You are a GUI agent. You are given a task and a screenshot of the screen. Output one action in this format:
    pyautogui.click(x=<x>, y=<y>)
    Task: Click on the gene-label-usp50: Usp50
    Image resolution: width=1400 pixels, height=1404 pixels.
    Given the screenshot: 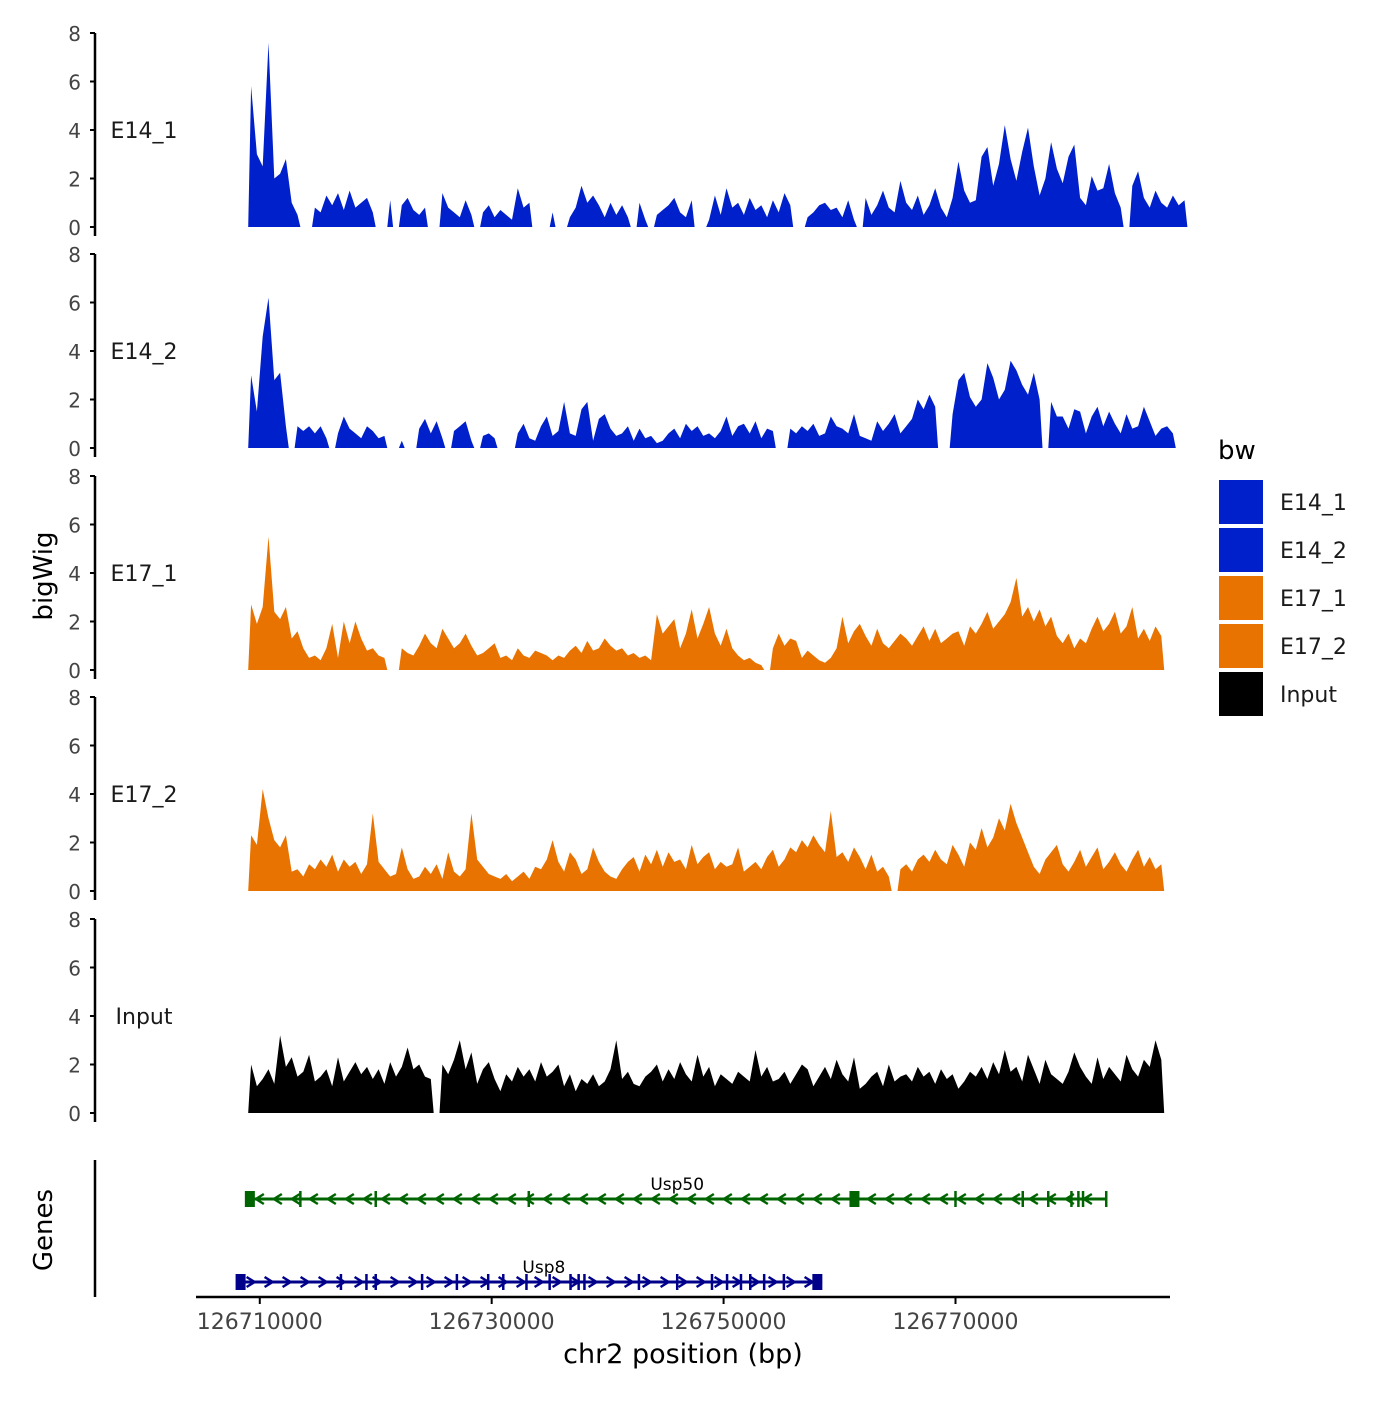 What is the action you would take?
    pyautogui.click(x=677, y=1185)
    